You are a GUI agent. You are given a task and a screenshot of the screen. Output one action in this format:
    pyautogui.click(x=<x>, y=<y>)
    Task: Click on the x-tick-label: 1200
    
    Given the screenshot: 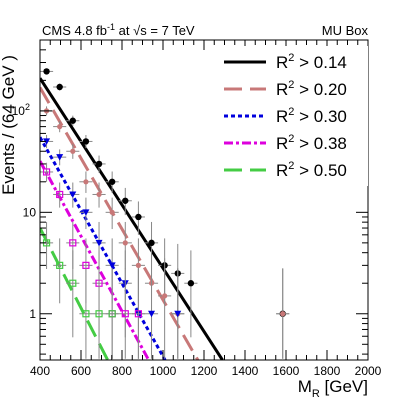 What is the action you would take?
    pyautogui.click(x=204, y=371)
    